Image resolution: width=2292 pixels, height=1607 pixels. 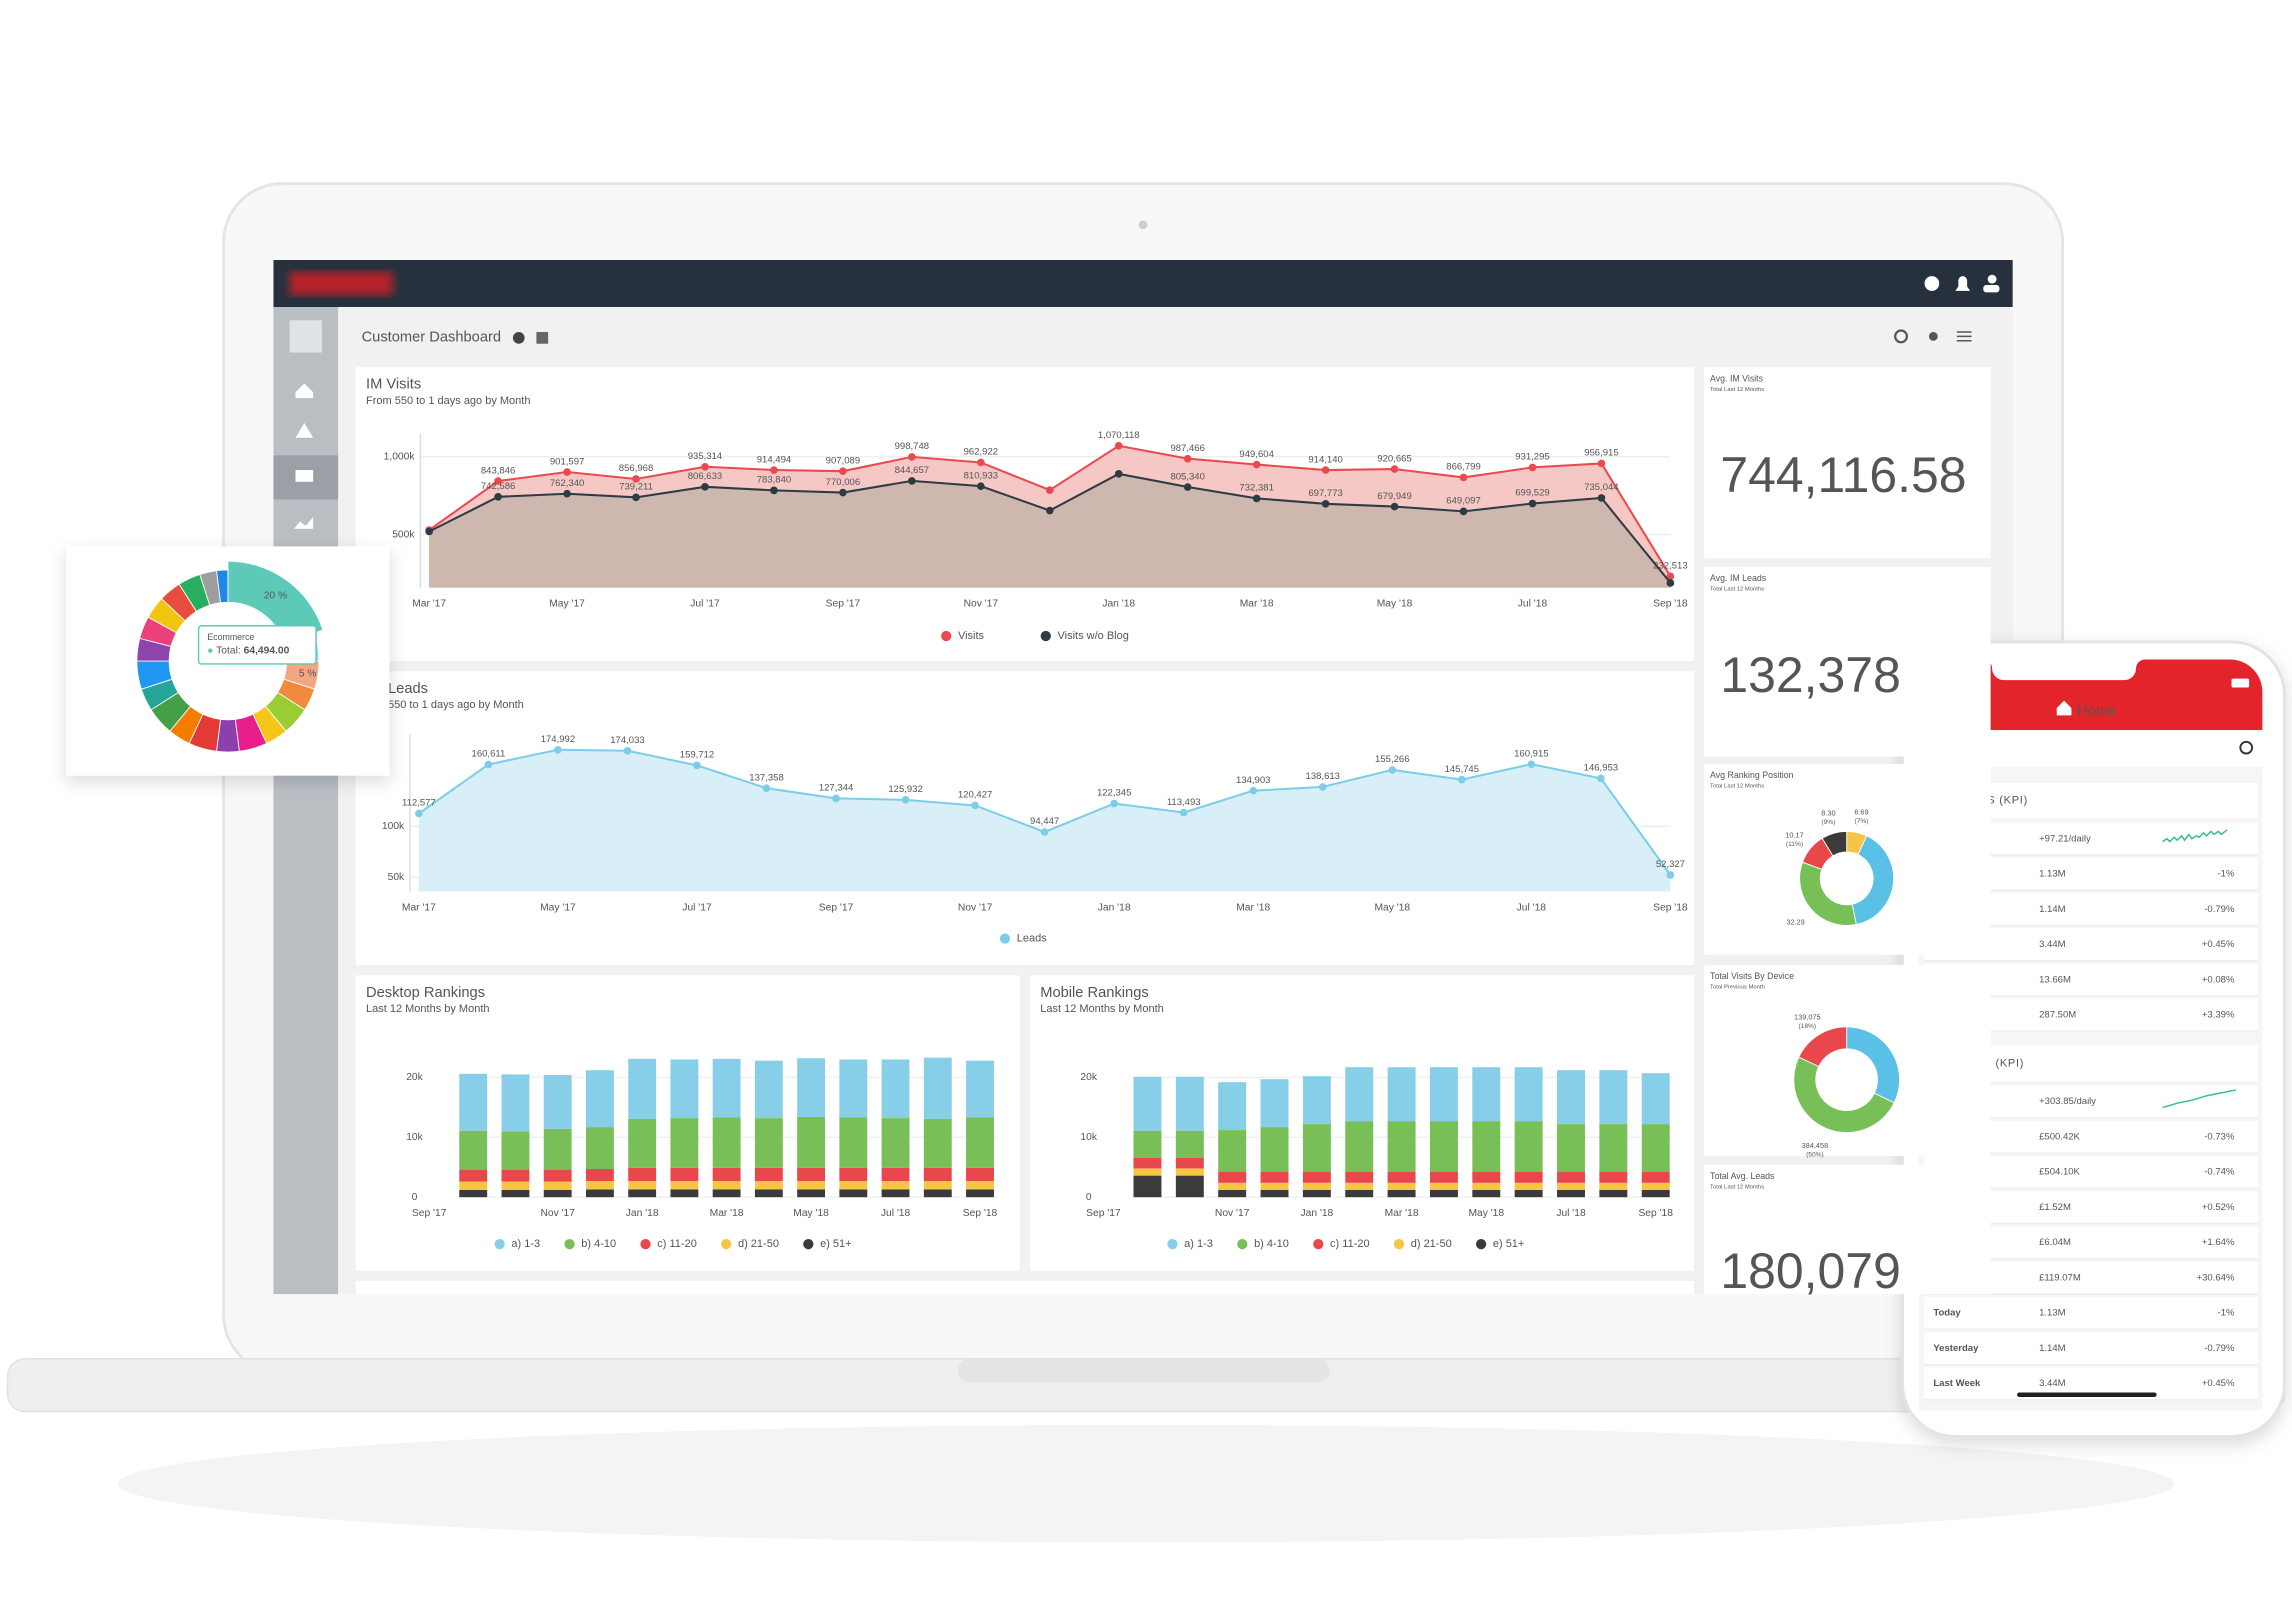 What do you see at coordinates (228, 650) in the screenshot?
I see `tooltip-label: Total:` at bounding box center [228, 650].